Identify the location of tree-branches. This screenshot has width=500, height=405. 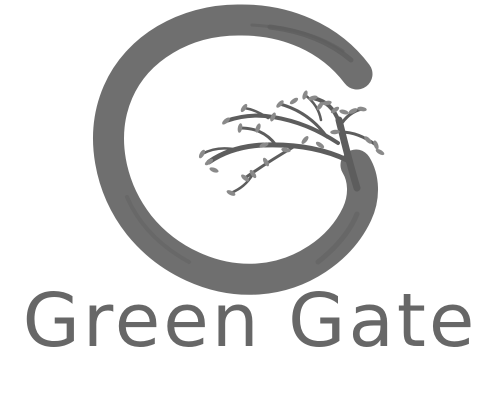
(289, 144).